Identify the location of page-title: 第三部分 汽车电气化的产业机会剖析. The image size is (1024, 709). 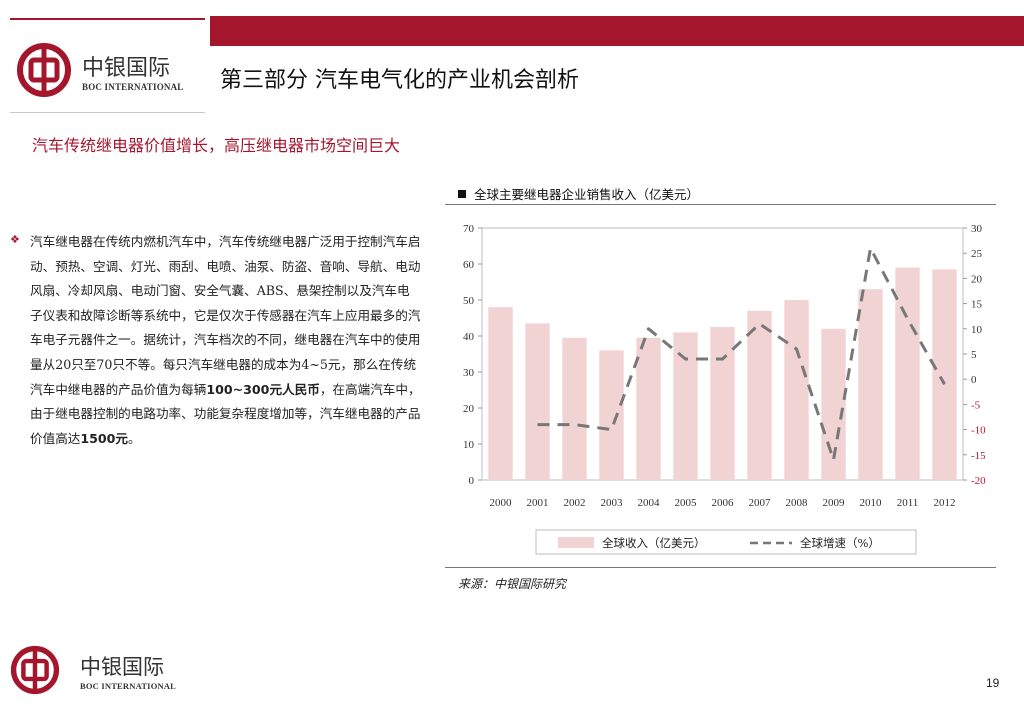
(399, 80).